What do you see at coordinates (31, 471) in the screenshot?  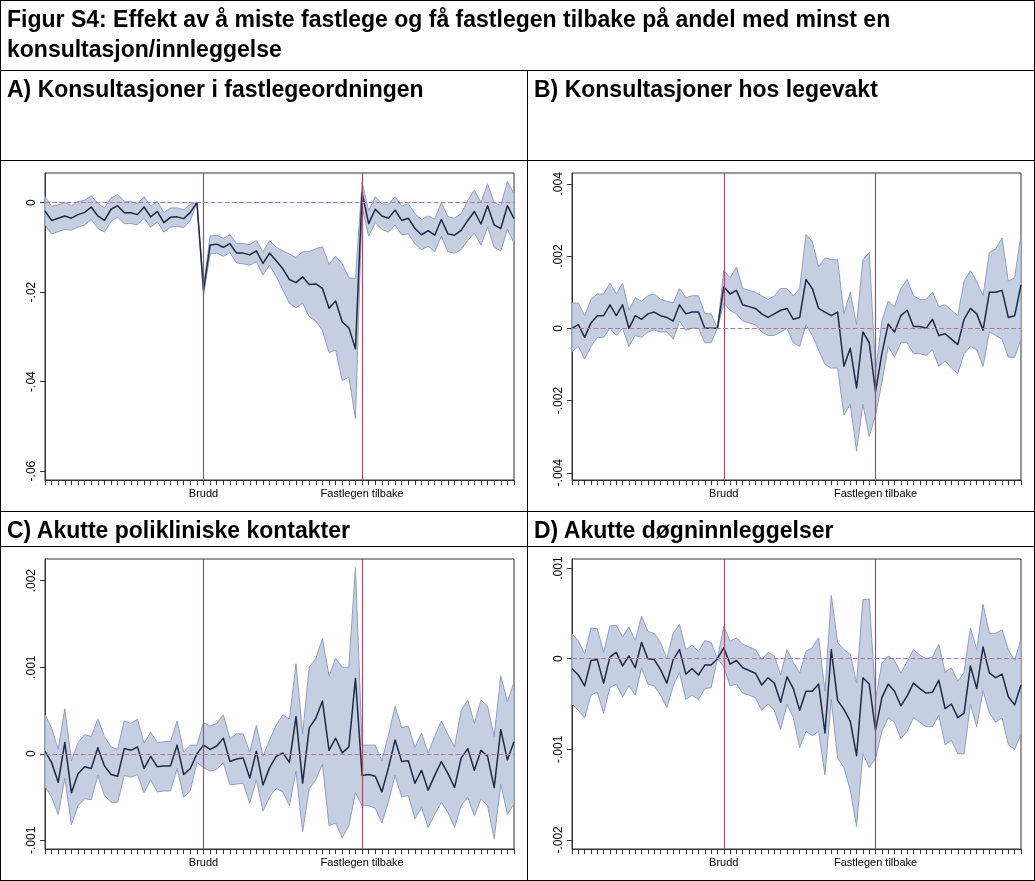 I see `y-tick-label: -.06` at bounding box center [31, 471].